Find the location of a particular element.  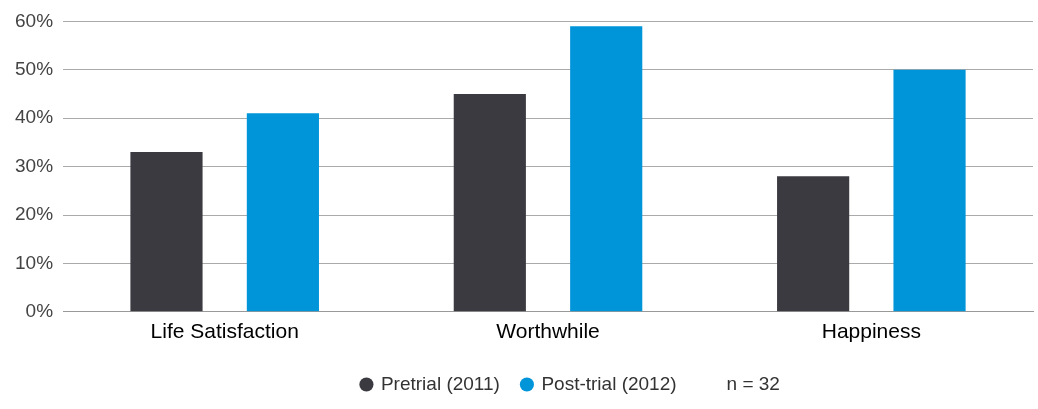

y-tick-label: 20% is located at coordinates (34, 214).